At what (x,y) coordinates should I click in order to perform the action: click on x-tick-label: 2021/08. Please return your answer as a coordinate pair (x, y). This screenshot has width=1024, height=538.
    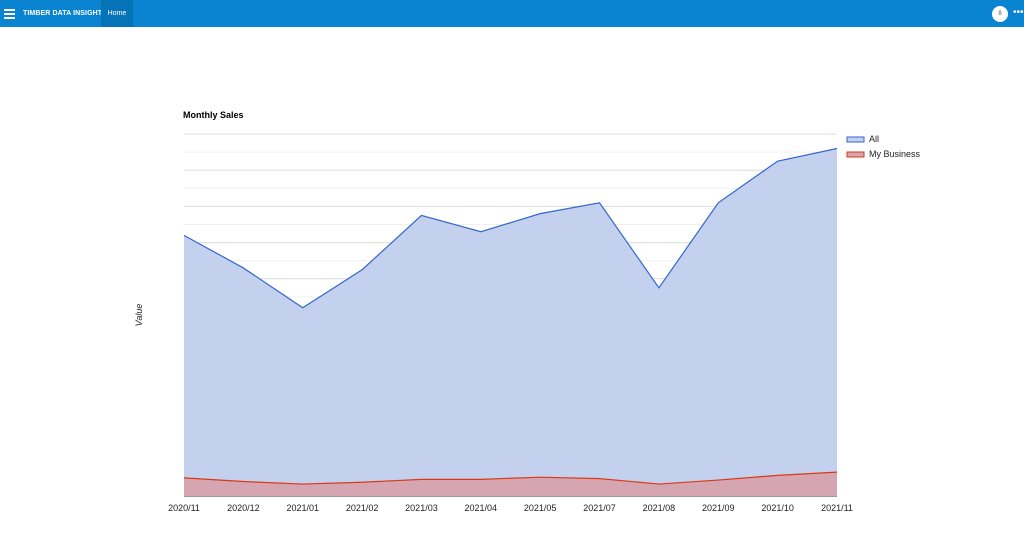
    Looking at the image, I should click on (659, 508).